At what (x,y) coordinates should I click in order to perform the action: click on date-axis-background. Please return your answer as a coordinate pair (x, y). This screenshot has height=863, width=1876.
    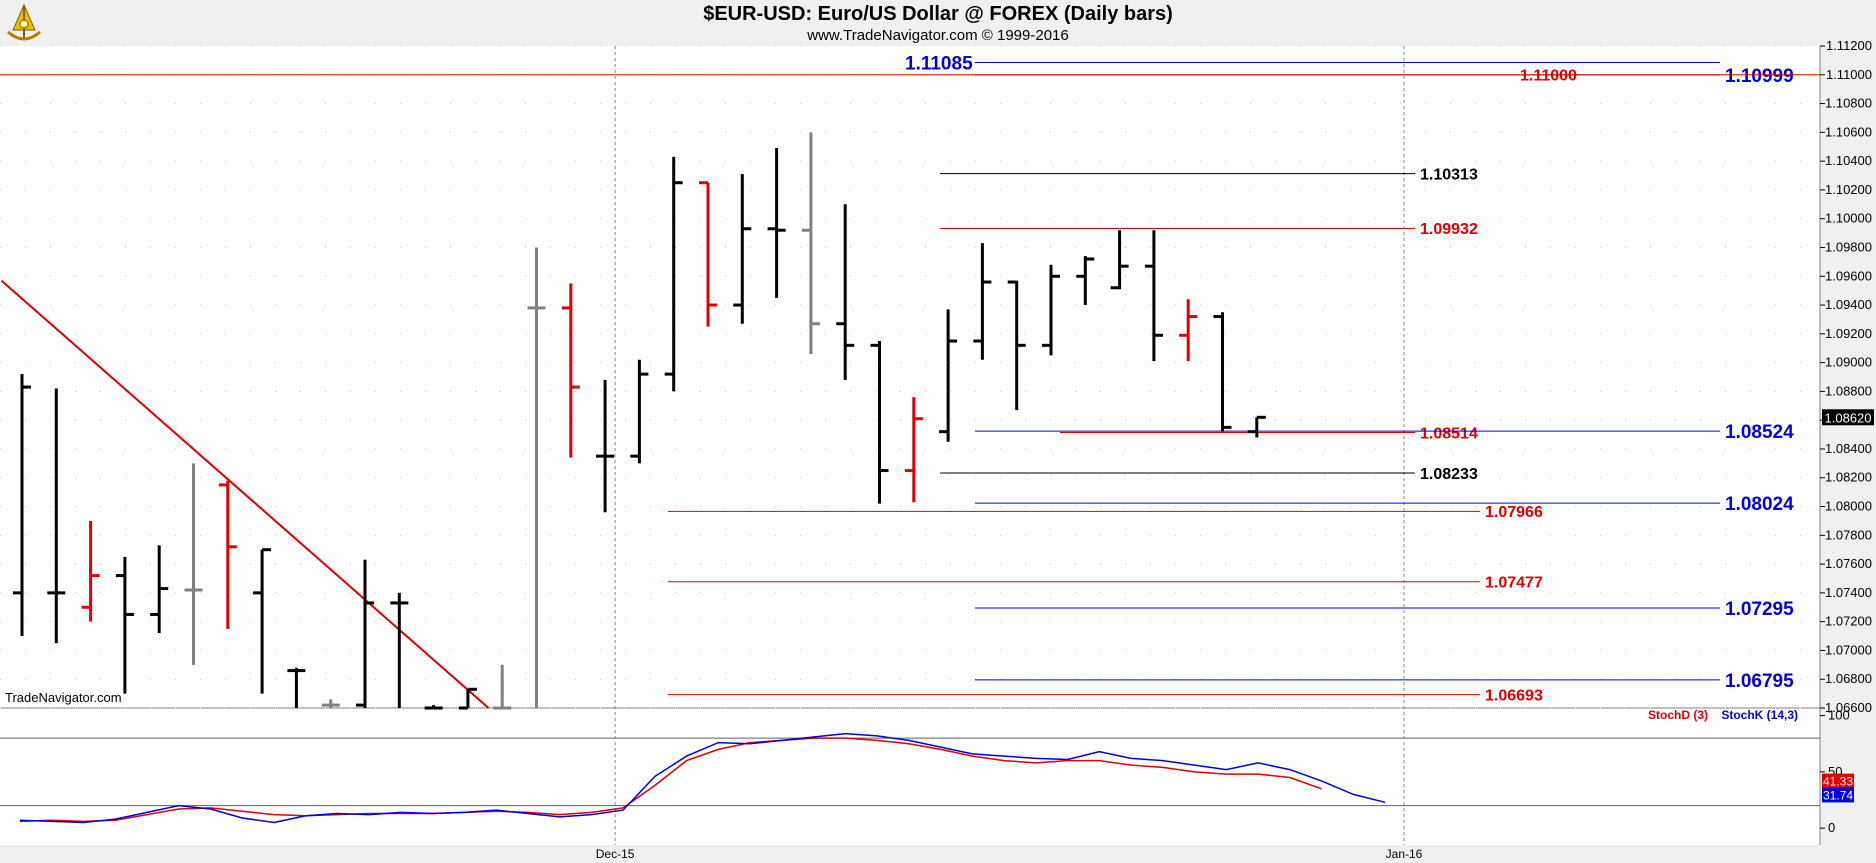
    Looking at the image, I should click on (938, 854).